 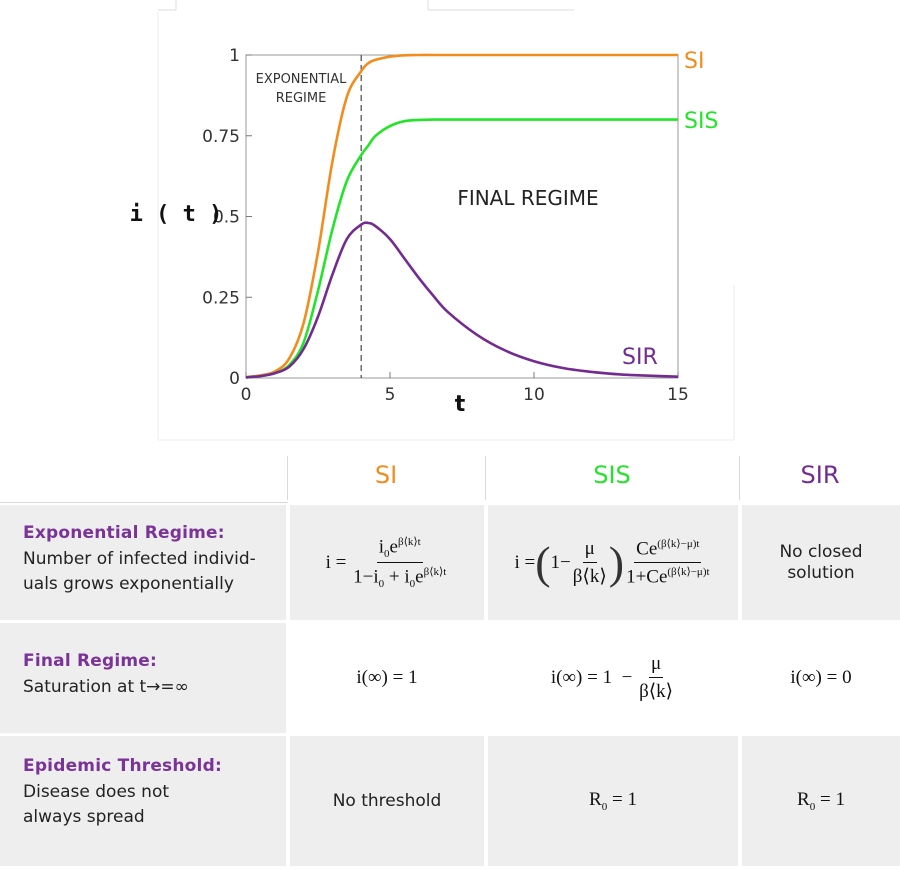 What do you see at coordinates (821, 572) in the screenshot?
I see `no-closed-solution-line: solution` at bounding box center [821, 572].